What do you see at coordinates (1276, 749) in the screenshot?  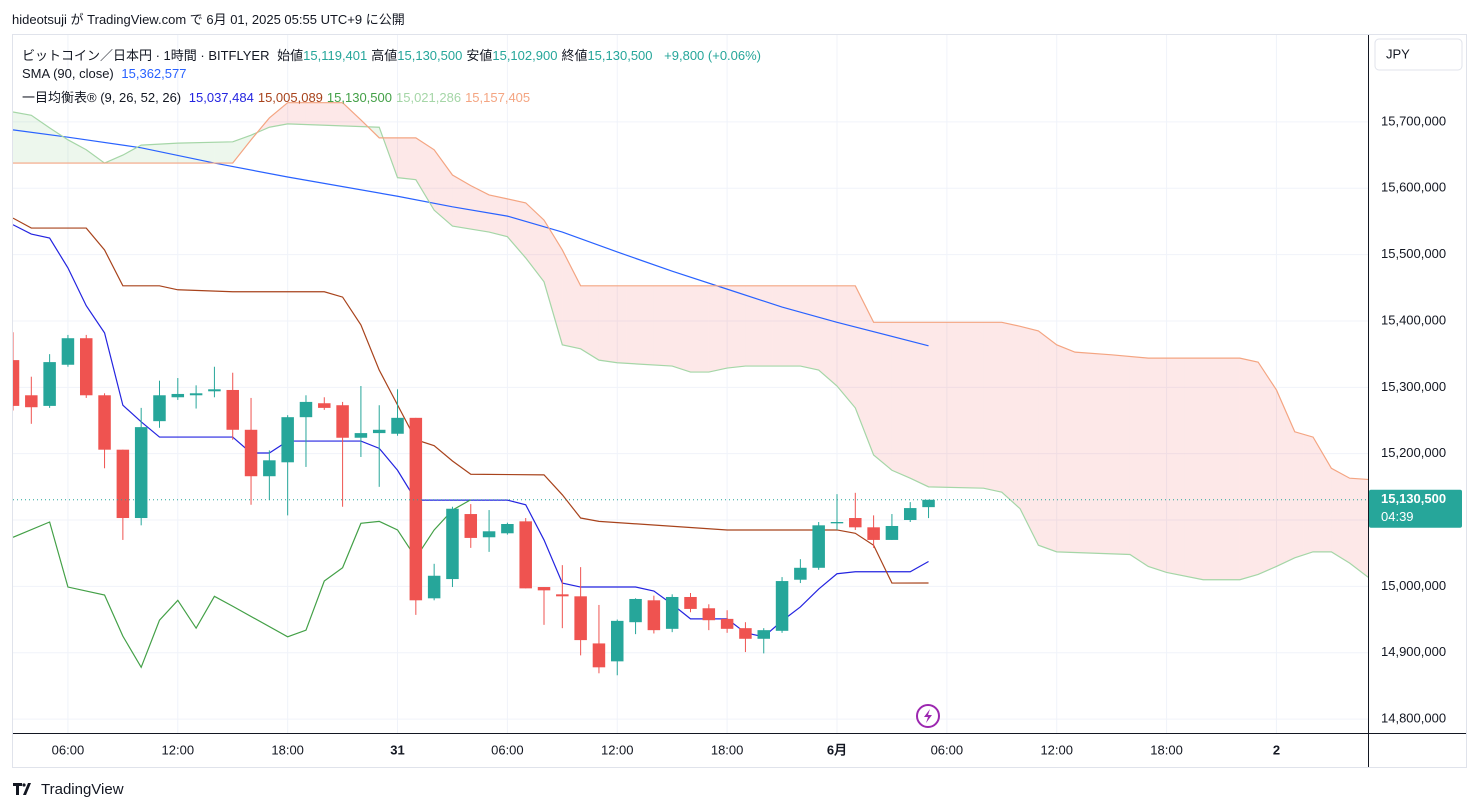 I see `x-tick-label: 2` at bounding box center [1276, 749].